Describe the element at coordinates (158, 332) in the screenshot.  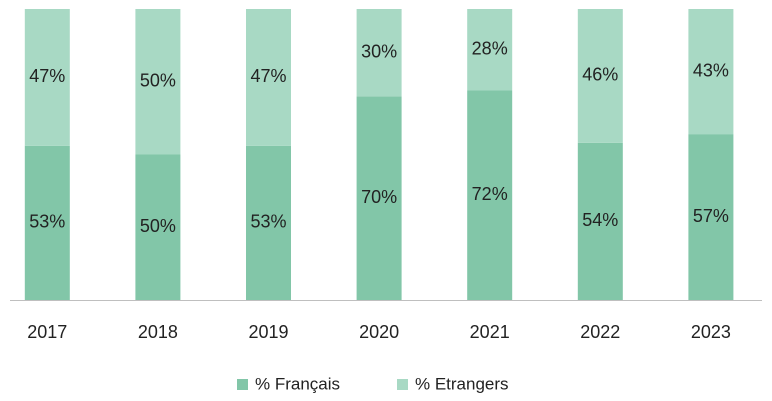
I see `x-tick-label: 2018` at that location.